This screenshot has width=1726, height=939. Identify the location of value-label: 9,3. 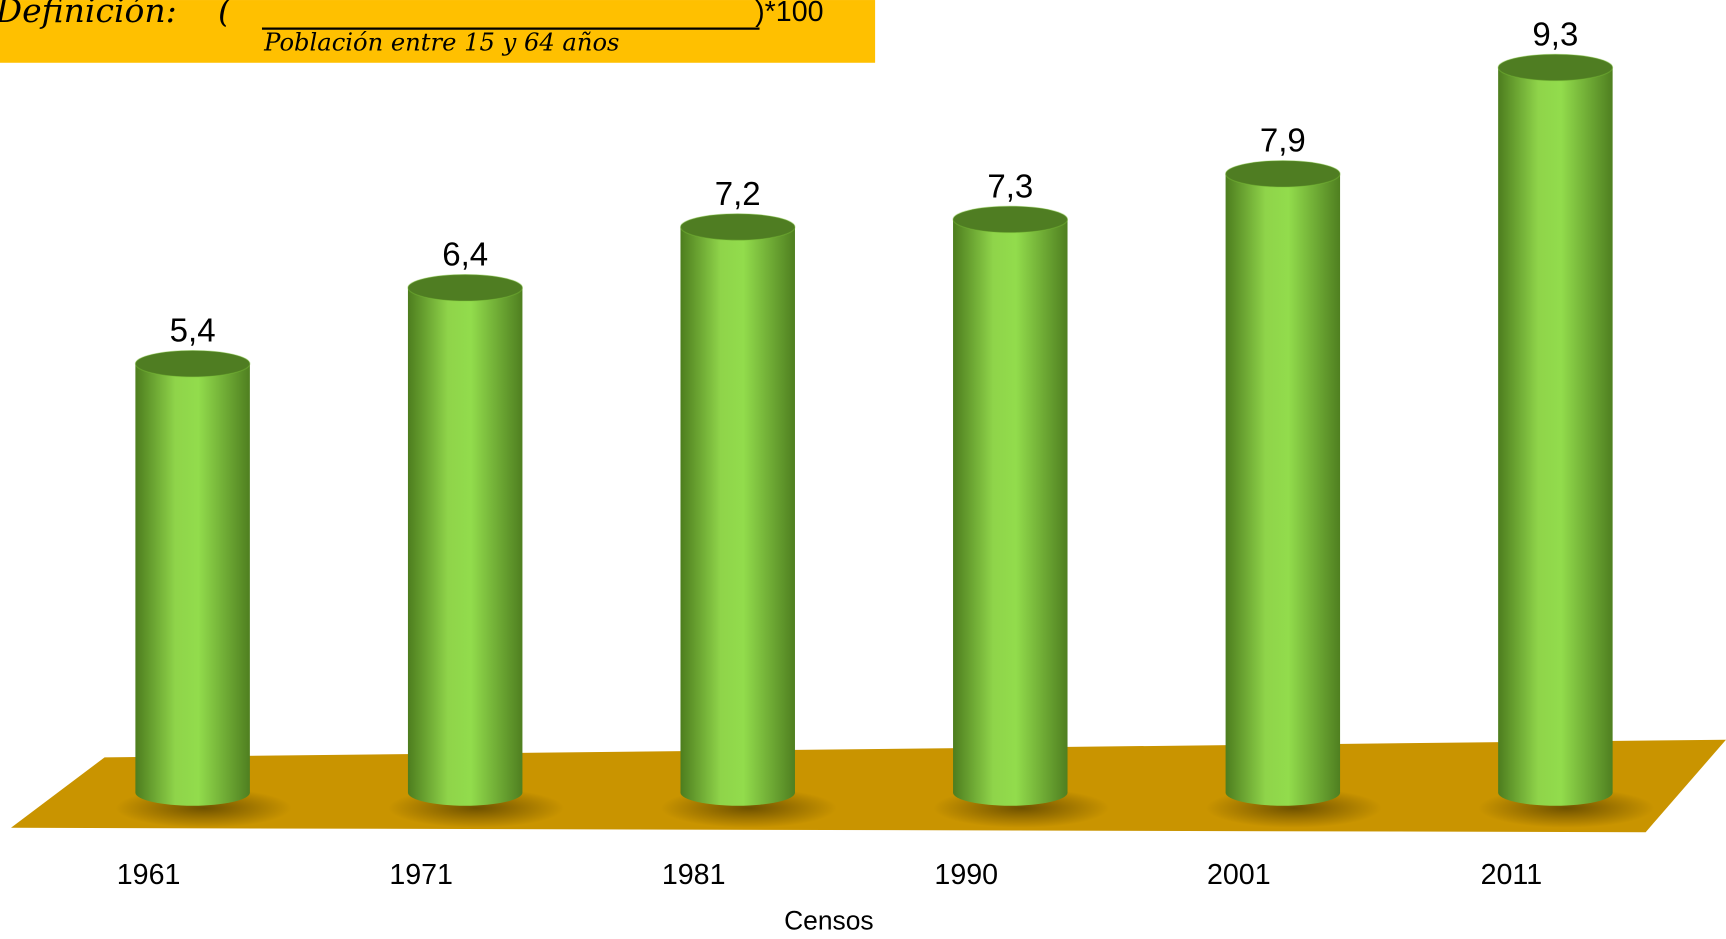
(1555, 33).